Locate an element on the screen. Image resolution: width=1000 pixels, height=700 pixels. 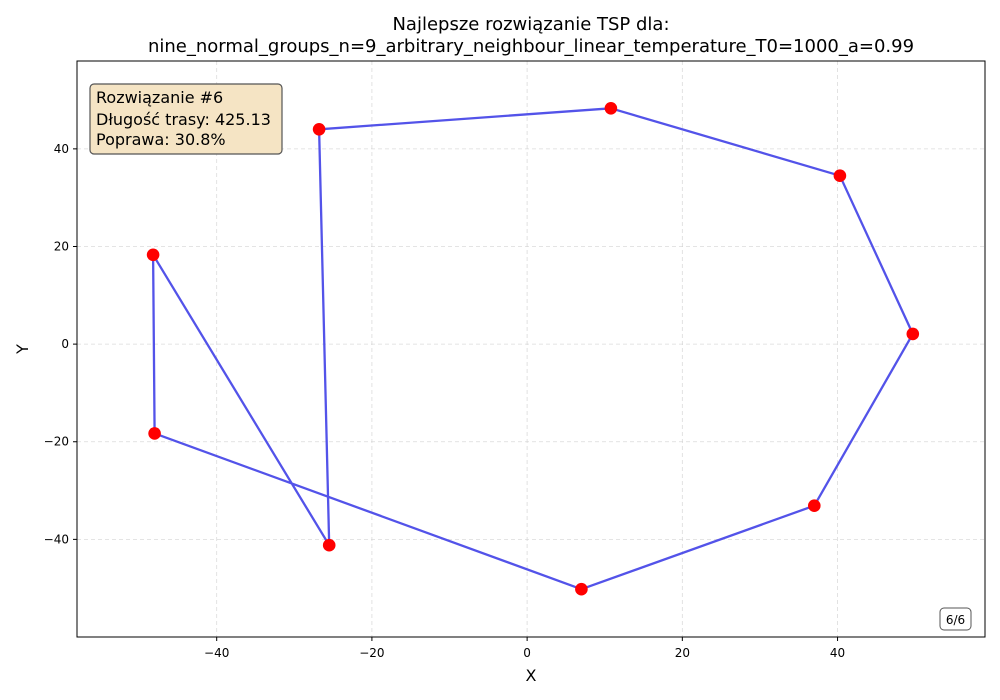
y-tick-label: 20 is located at coordinates (61, 246).